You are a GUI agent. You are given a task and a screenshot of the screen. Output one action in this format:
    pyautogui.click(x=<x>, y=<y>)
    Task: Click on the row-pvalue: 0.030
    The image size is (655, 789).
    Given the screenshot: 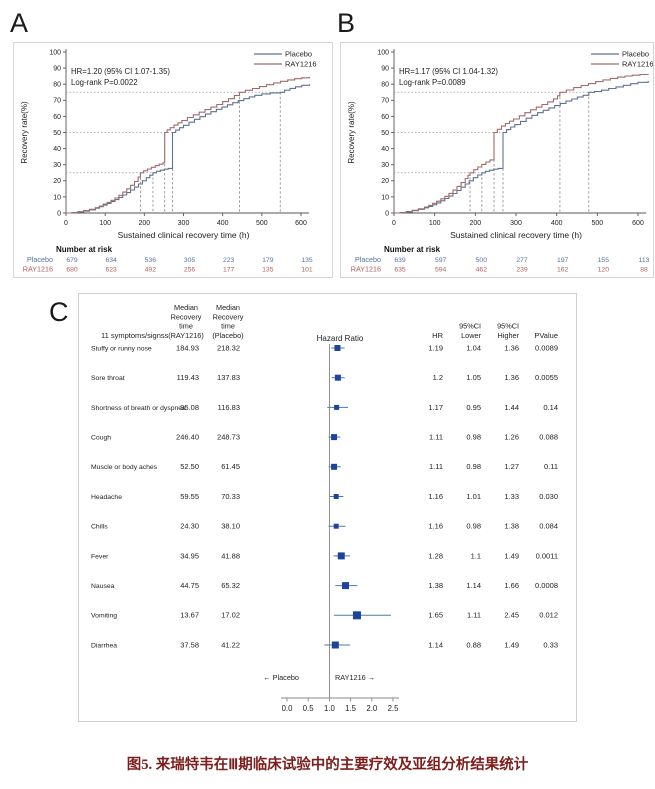 What is the action you would take?
    pyautogui.click(x=548, y=496)
    